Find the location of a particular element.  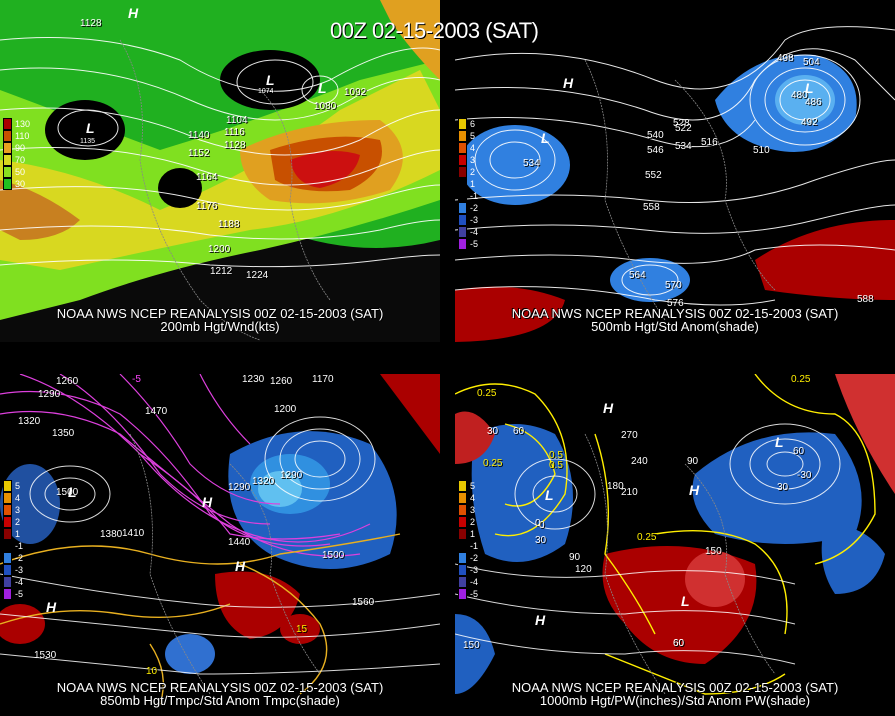

contour-label: 1290 is located at coordinates (239, 487).